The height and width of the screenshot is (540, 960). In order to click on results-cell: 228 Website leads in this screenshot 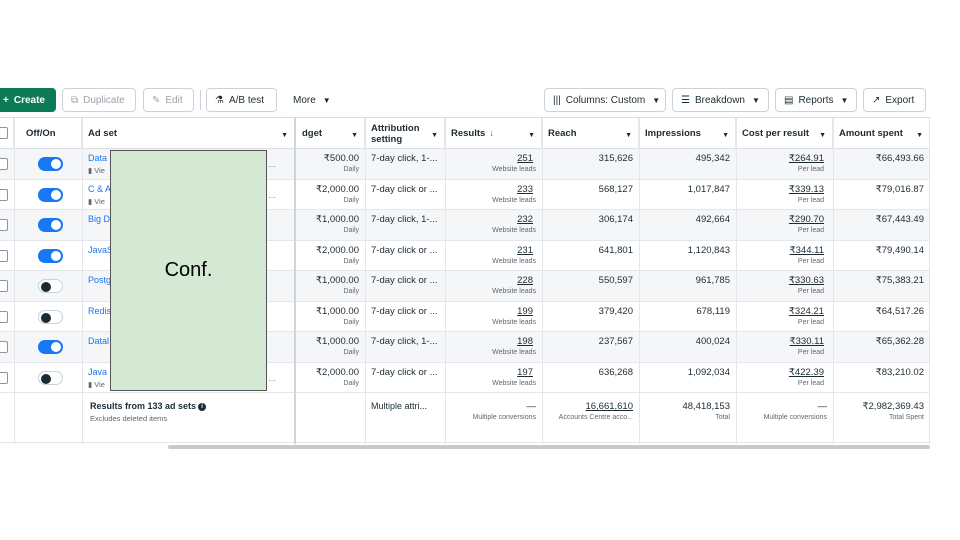, I will do `click(514, 285)`.